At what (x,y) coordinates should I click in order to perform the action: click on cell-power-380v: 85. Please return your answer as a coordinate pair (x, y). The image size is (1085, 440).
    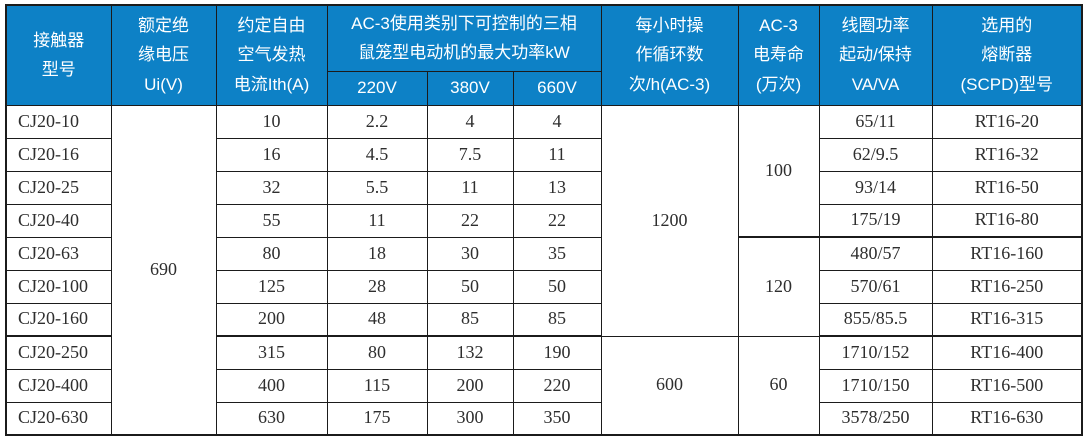
    Looking at the image, I should click on (470, 319).